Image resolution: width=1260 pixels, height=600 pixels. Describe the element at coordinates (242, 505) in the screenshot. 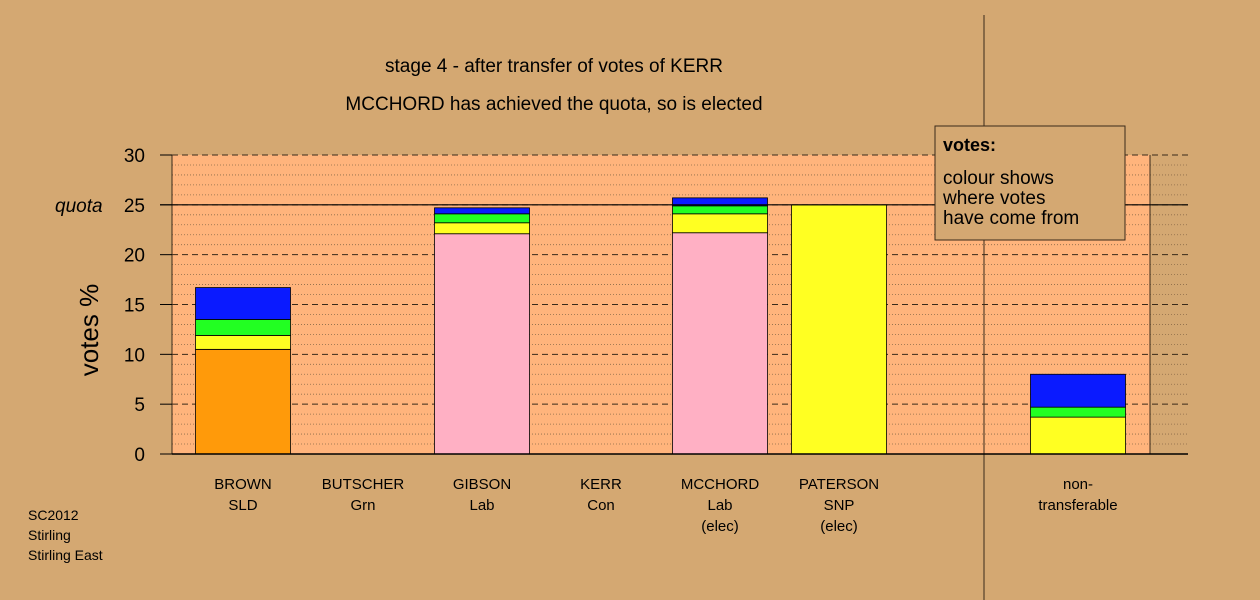

I see `category-label: SLD` at that location.